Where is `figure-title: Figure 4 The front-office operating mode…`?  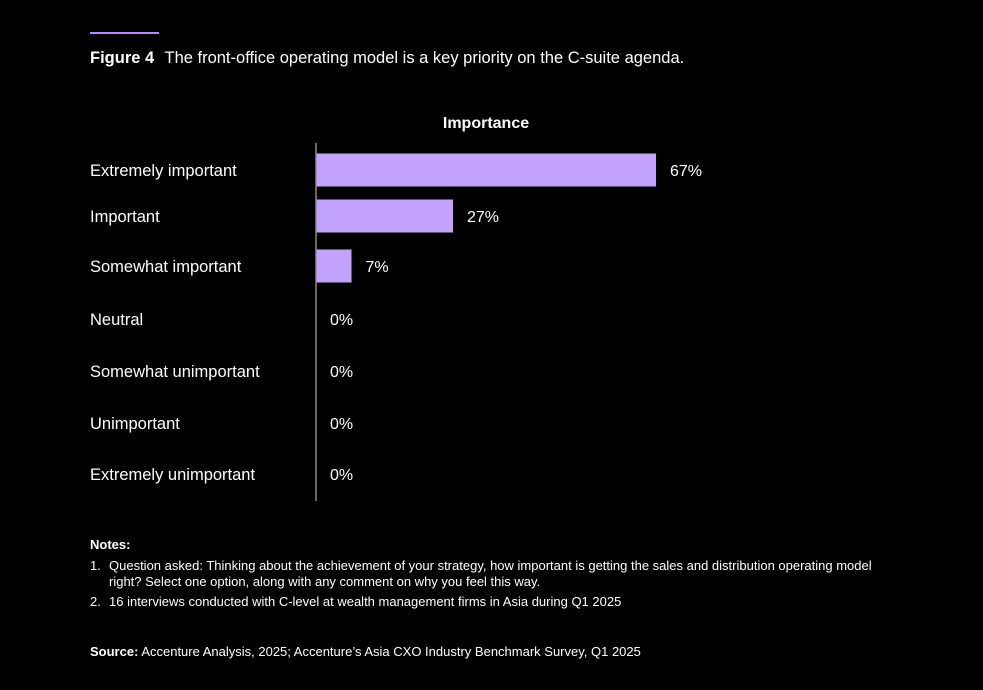 figure-title: Figure 4 The front-office operating mode… is located at coordinates (387, 58).